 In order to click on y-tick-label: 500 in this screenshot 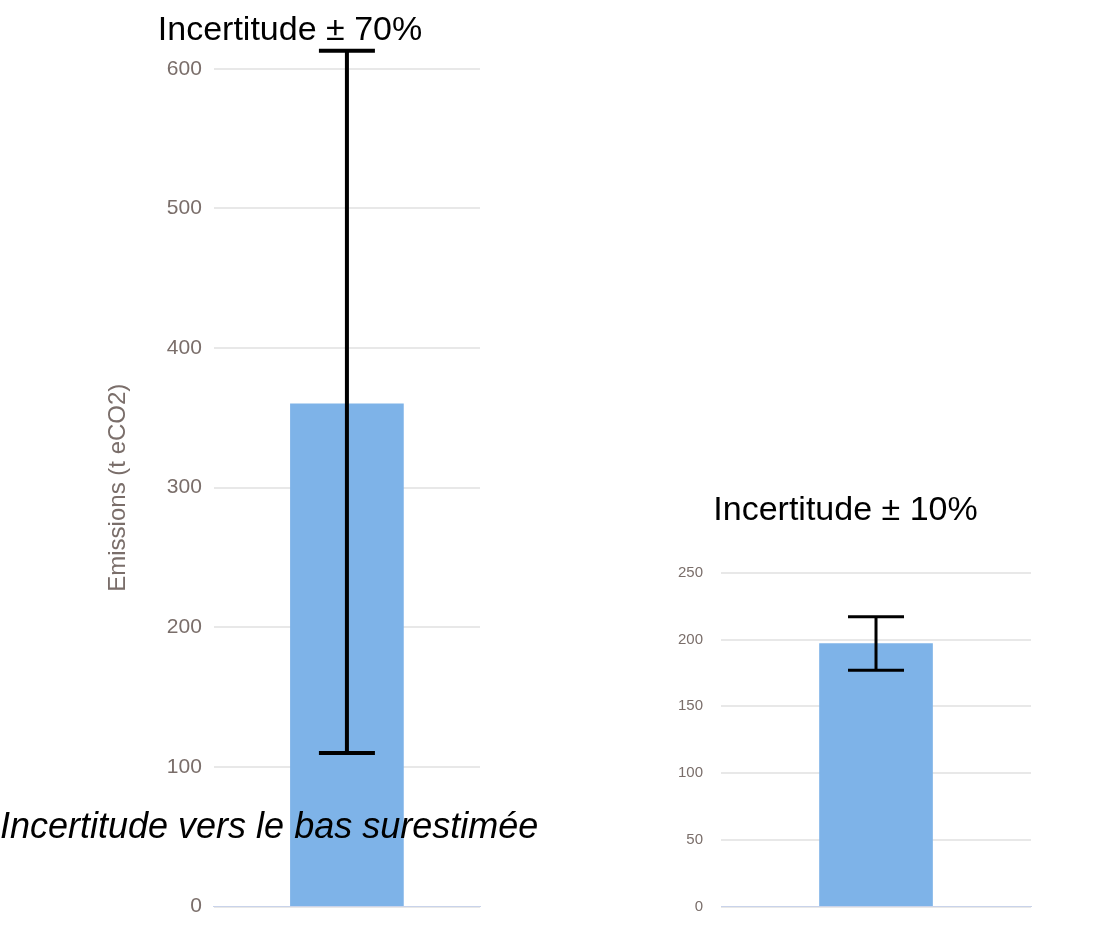, I will do `click(184, 207)`.